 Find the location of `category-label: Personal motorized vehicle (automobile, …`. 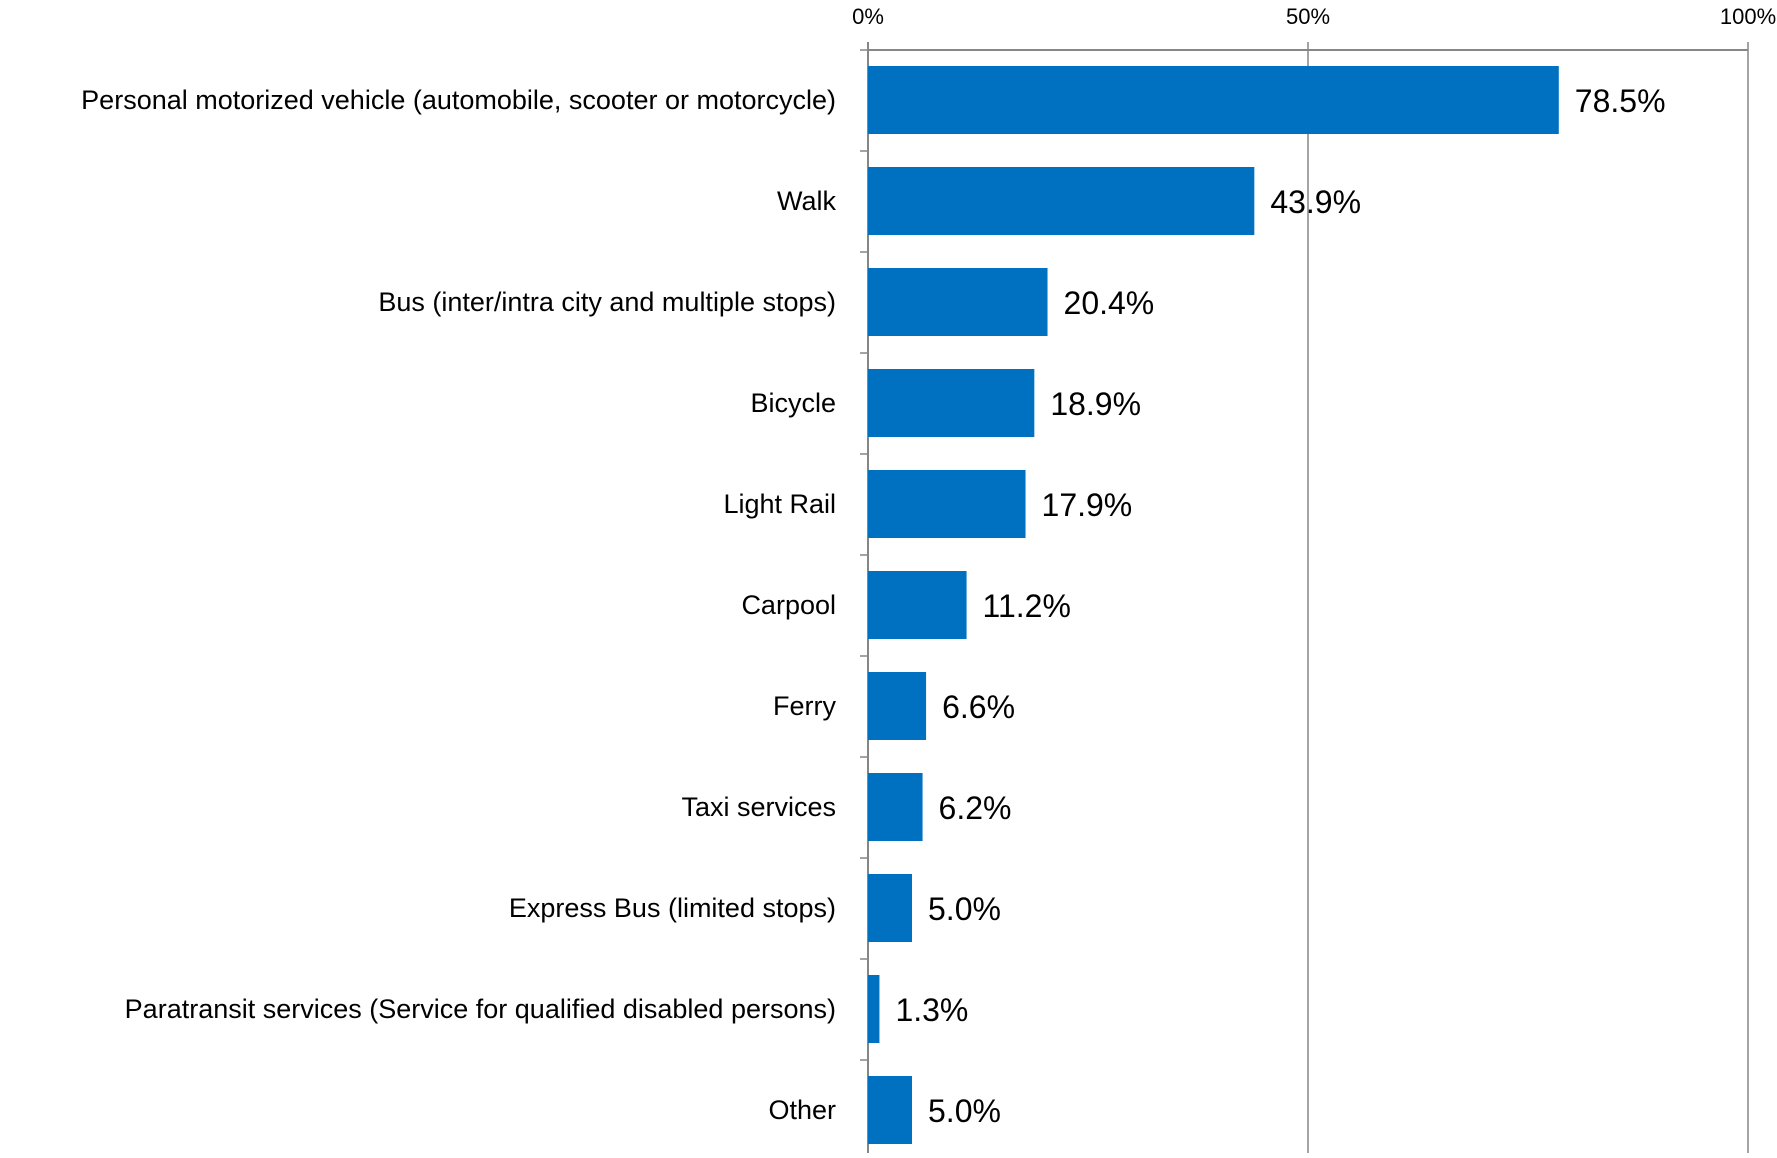

category-label: Personal motorized vehicle (automobile, … is located at coordinates (458, 100).